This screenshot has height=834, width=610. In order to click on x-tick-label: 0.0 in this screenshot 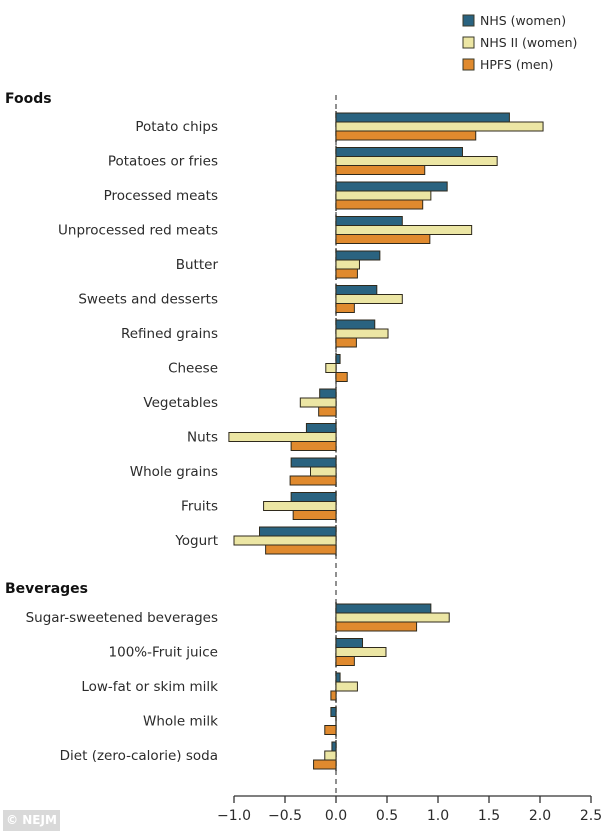, I will do `click(336, 816)`.